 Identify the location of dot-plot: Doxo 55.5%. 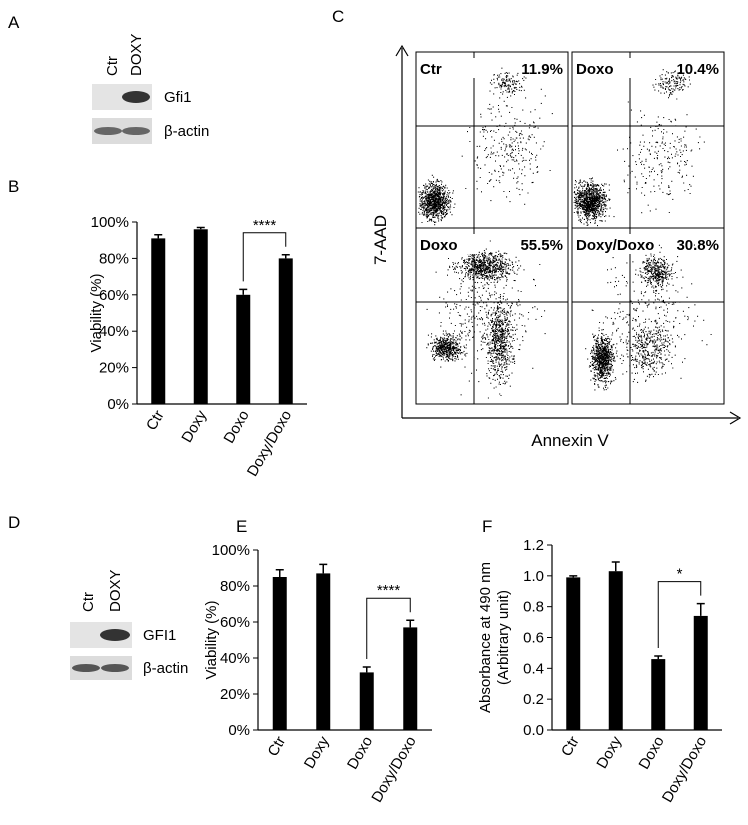
(492, 316).